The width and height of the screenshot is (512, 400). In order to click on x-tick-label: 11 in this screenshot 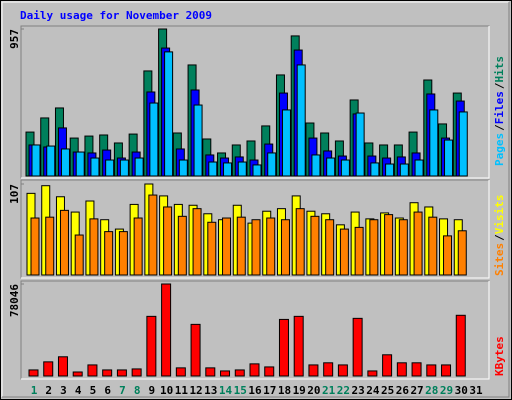, I will do `click(182, 390)`.